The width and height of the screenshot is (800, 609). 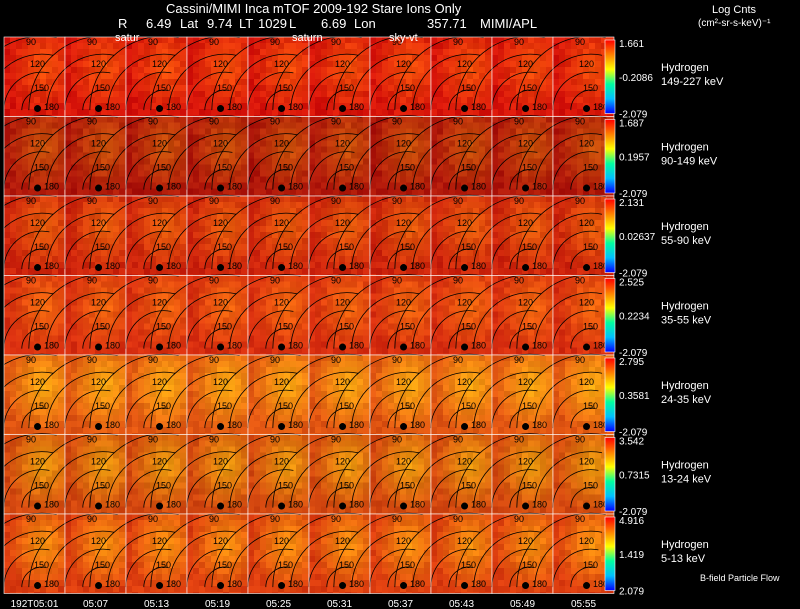 What do you see at coordinates (38, 109) in the screenshot?
I see `saturn-marker` at bounding box center [38, 109].